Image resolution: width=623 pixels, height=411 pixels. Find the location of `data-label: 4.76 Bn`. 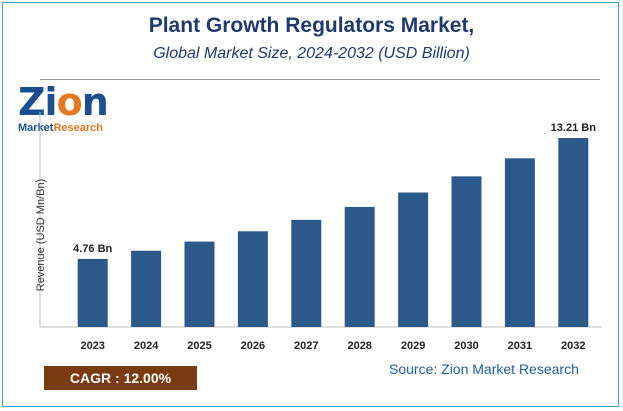

data-label: 4.76 Bn is located at coordinates (92, 249).